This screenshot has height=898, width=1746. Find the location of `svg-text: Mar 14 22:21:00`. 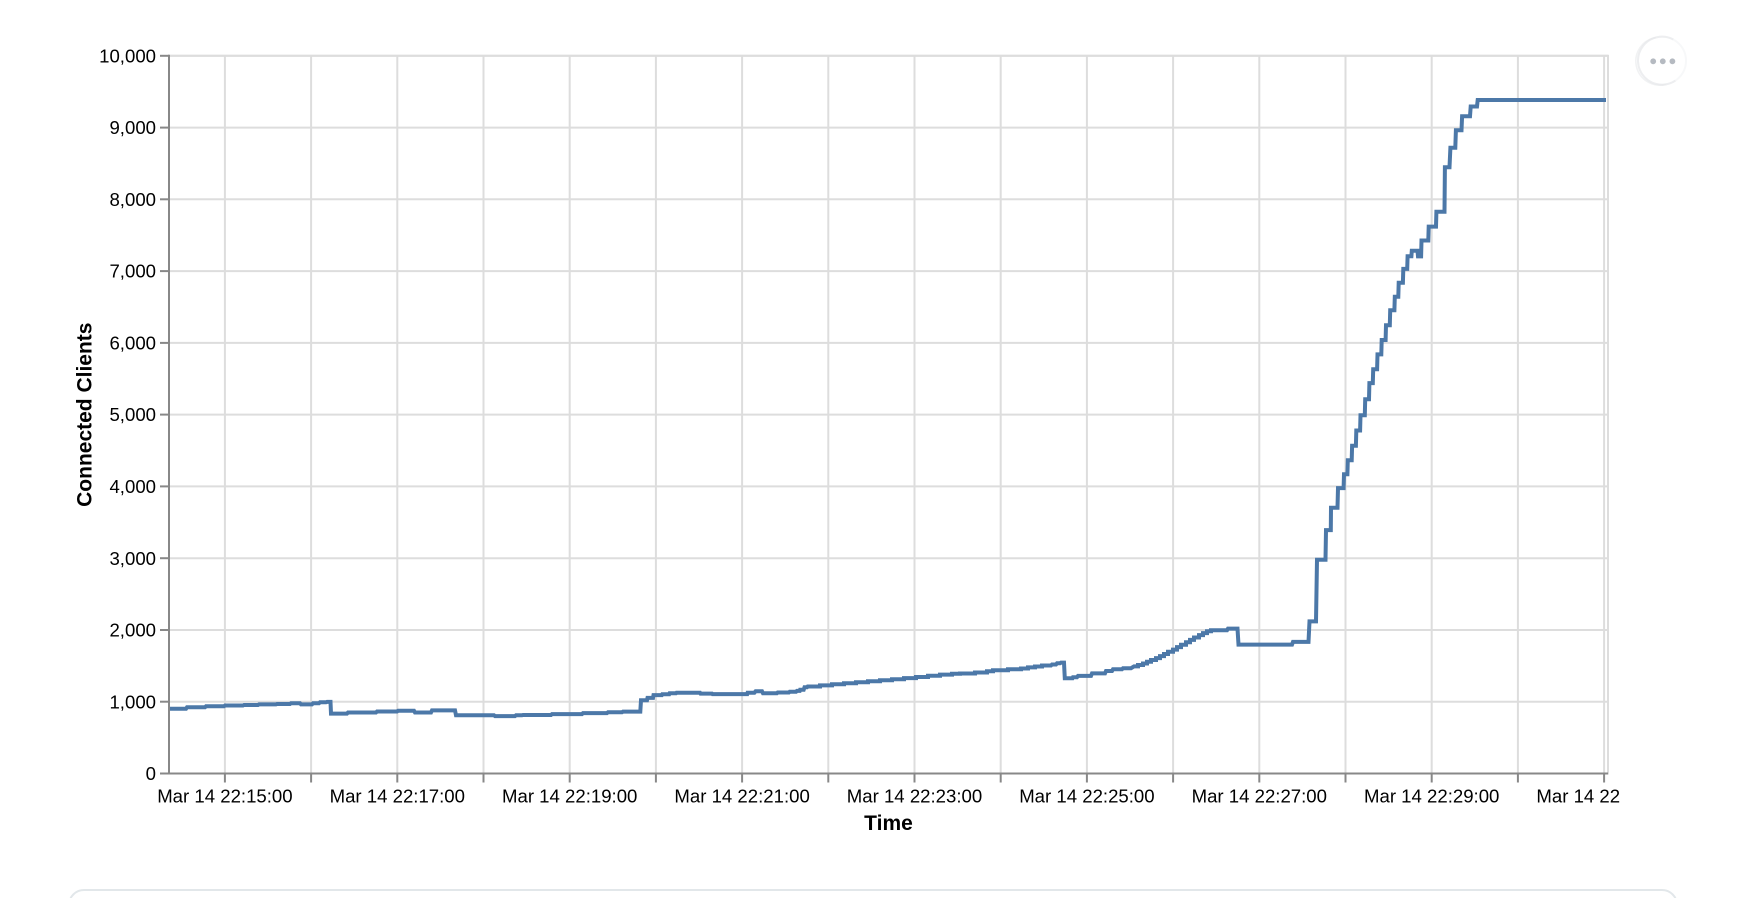

svg-text: Mar 14 22:21:00 is located at coordinates (741, 796).